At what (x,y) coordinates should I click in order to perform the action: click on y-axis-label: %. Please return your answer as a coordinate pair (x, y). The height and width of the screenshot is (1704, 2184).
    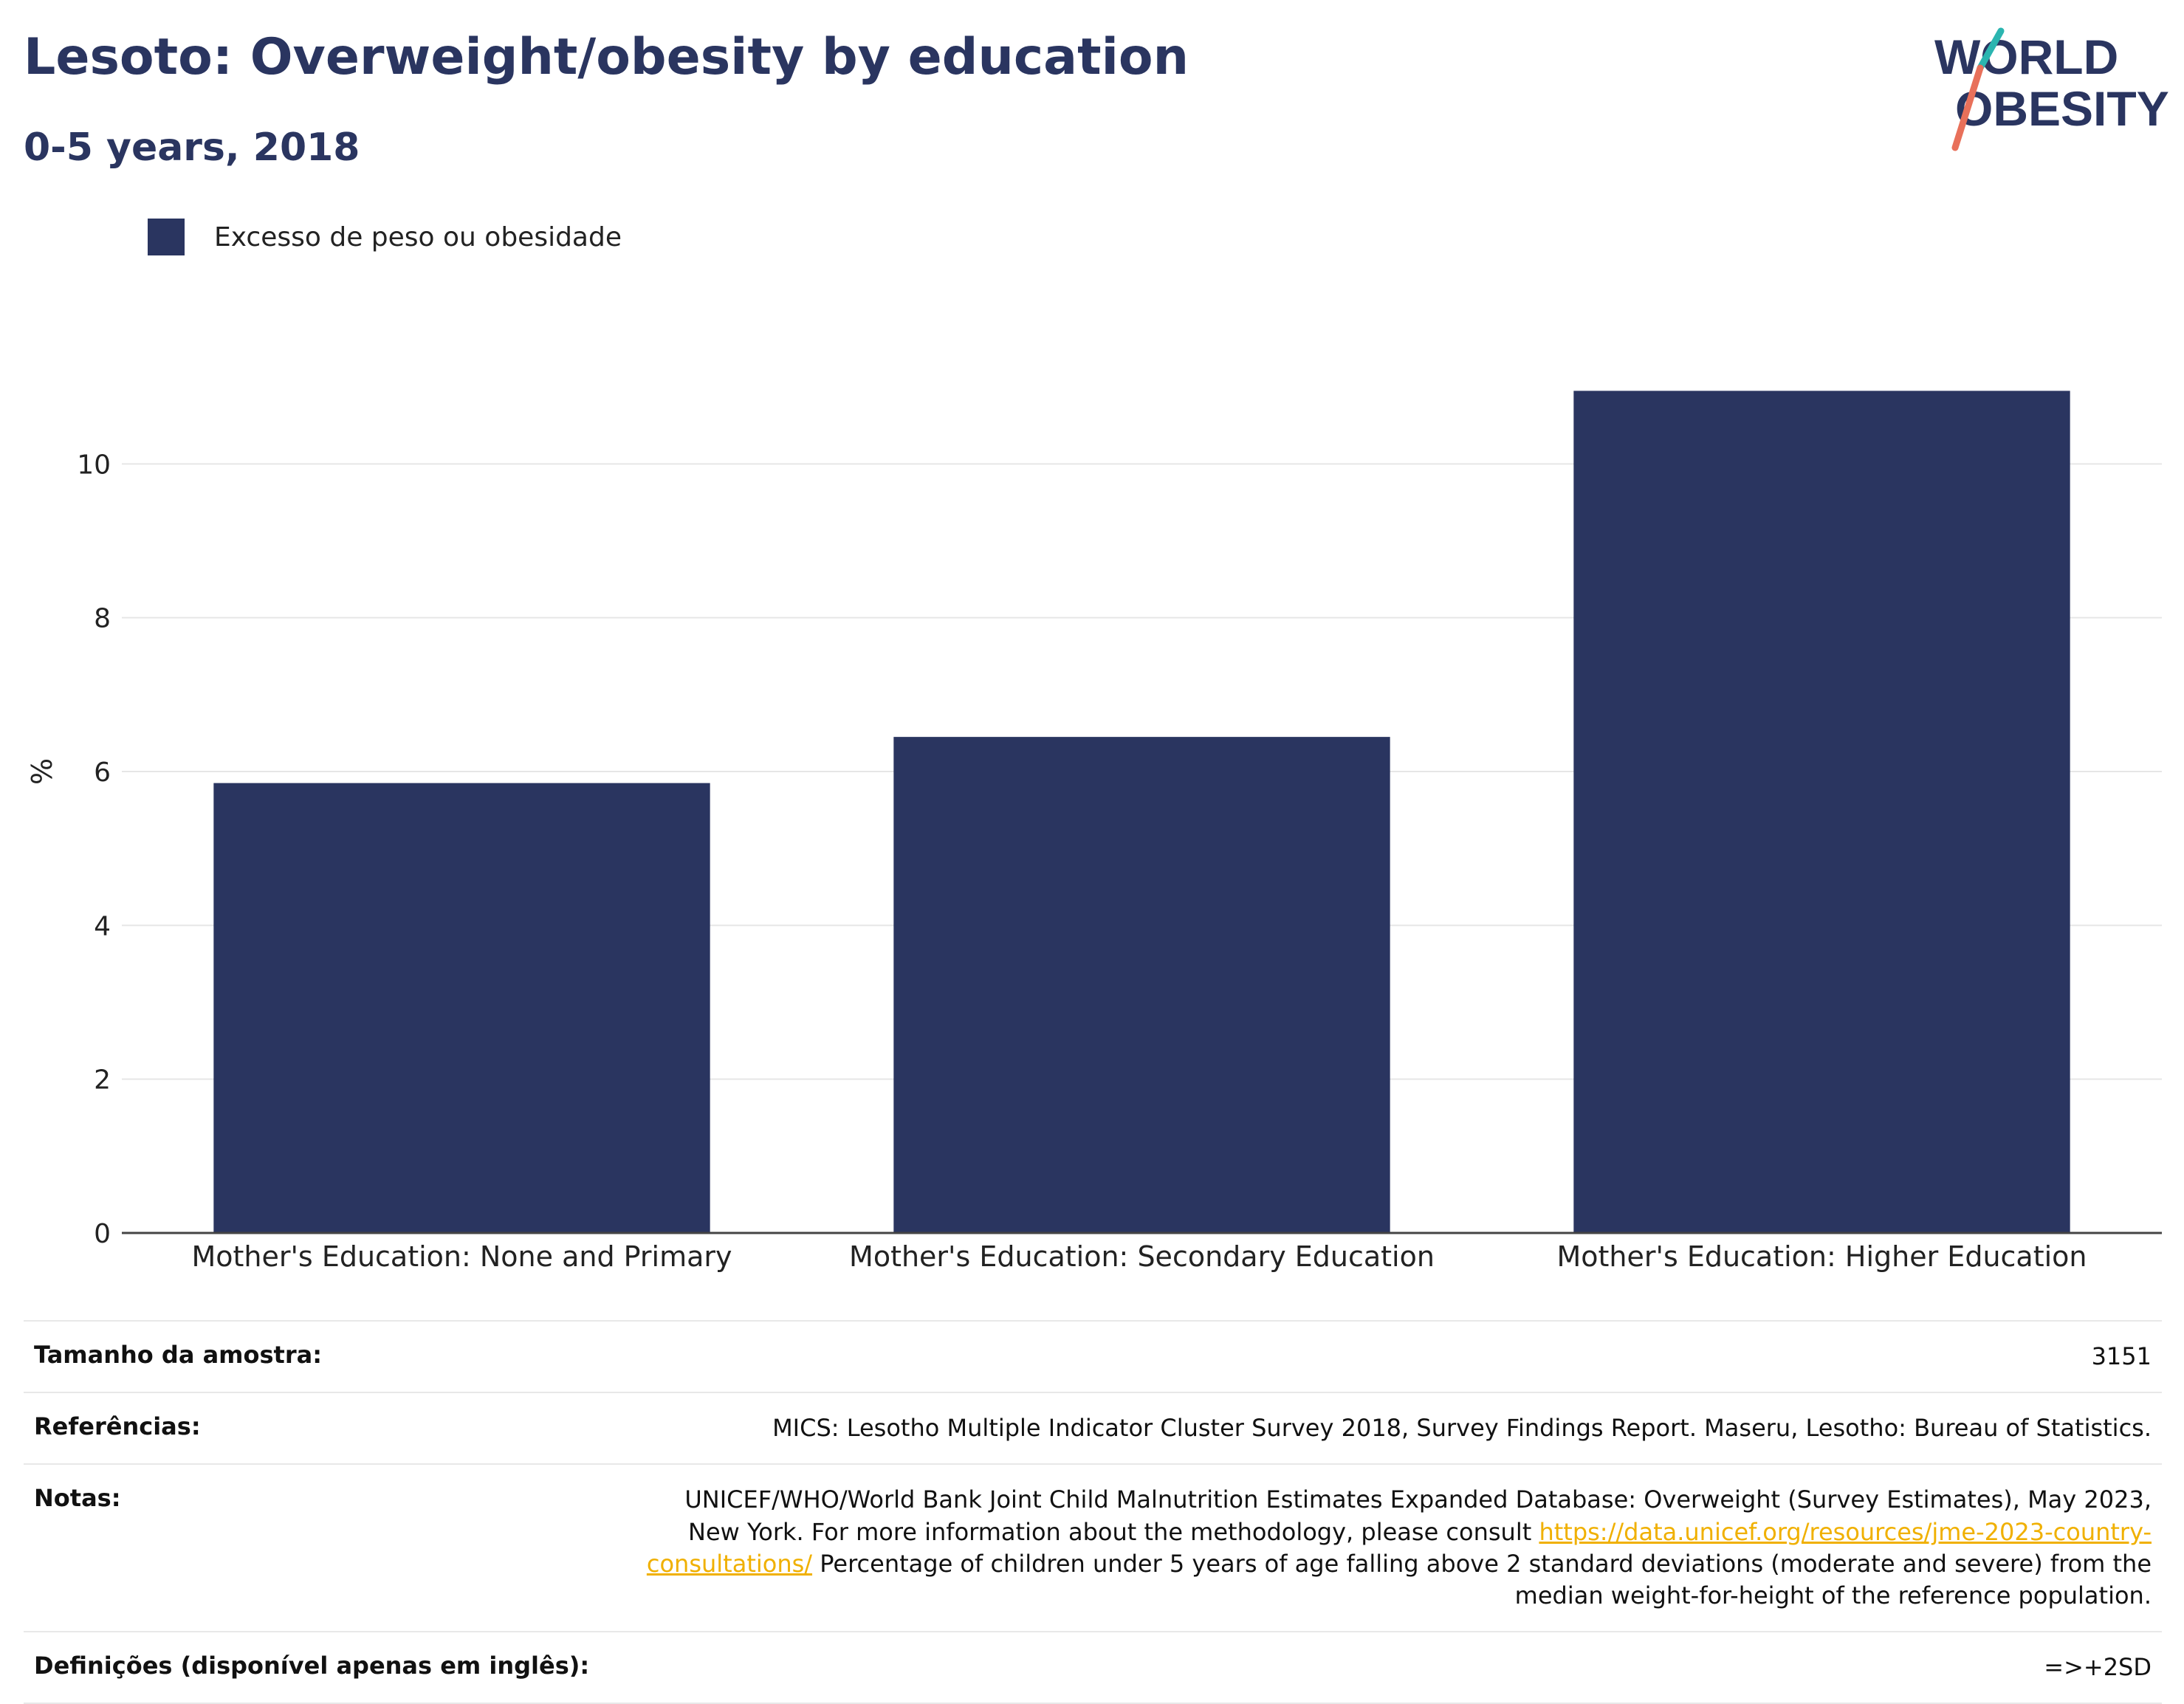
    Looking at the image, I should click on (42, 771).